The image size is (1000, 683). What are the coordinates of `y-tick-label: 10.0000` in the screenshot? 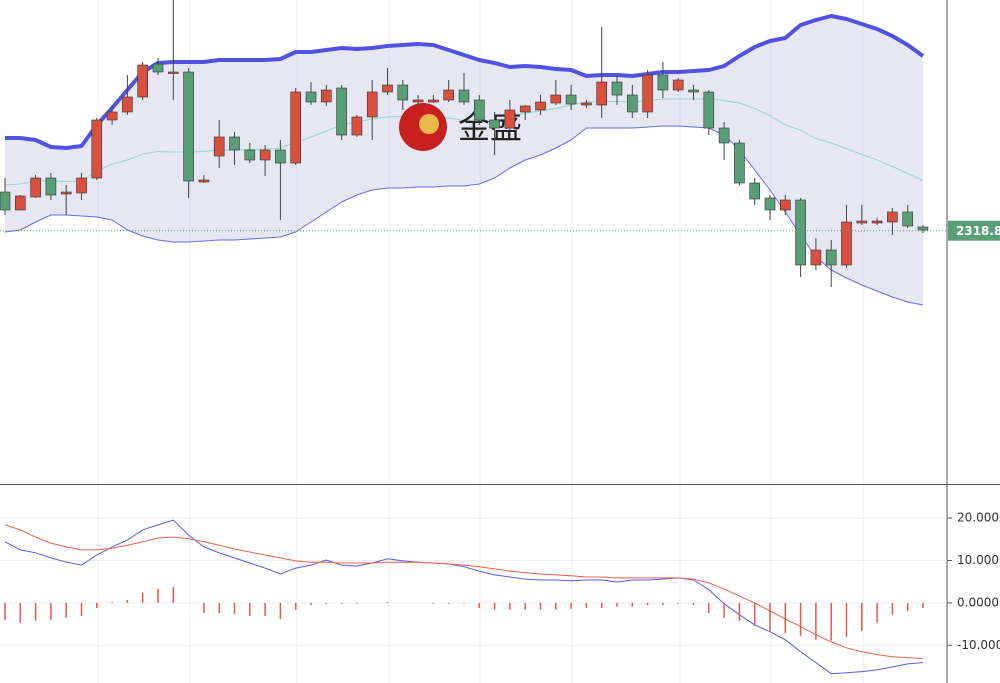 It's located at (978, 560).